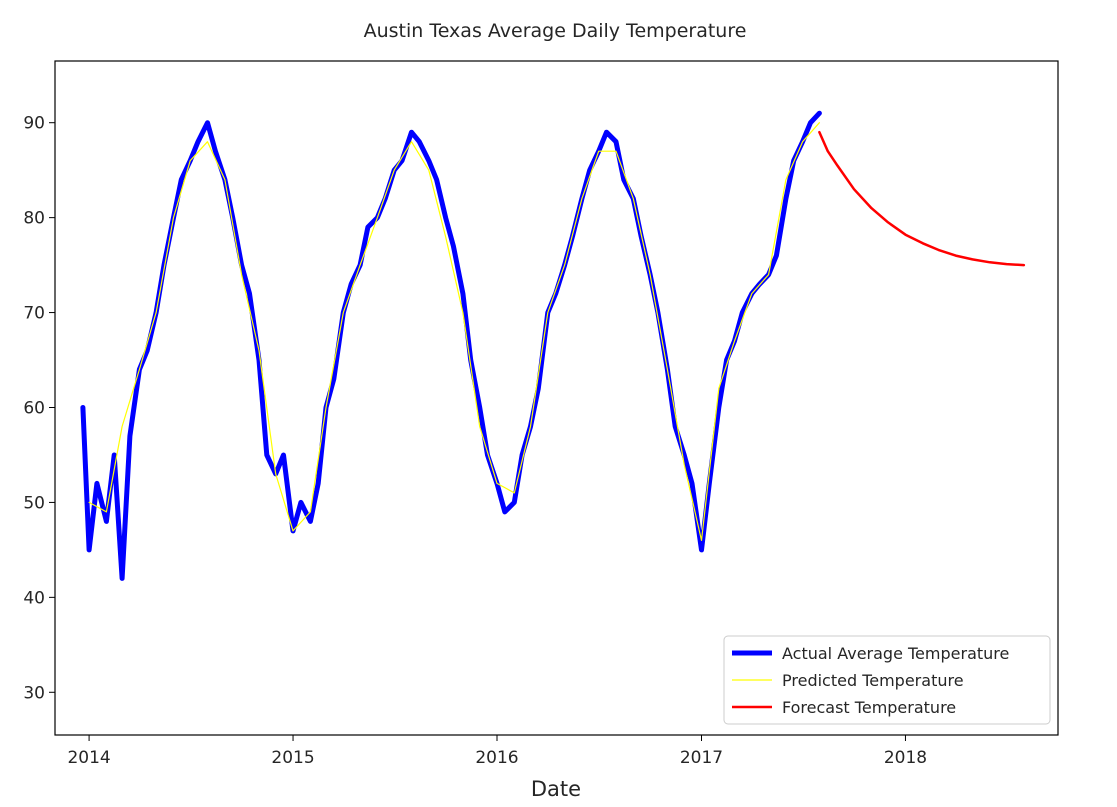 This screenshot has width=1117, height=807. What do you see at coordinates (34, 693) in the screenshot?
I see `y-tick-label: 30` at bounding box center [34, 693].